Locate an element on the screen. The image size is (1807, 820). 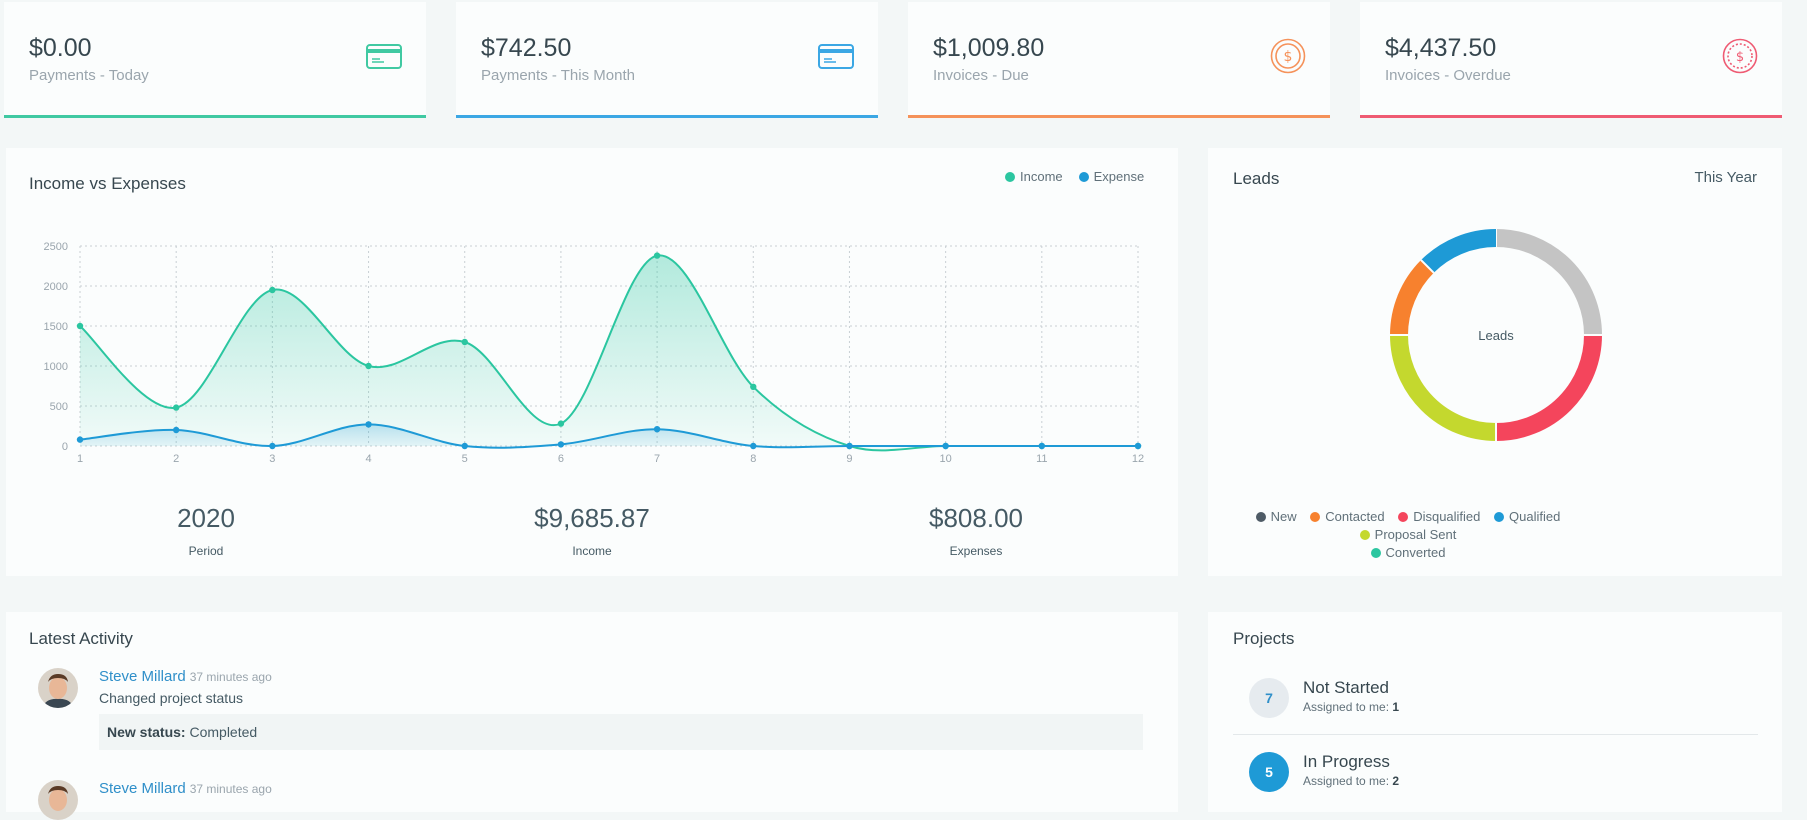
legend-item-expense: Expense is located at coordinates (1111, 176).